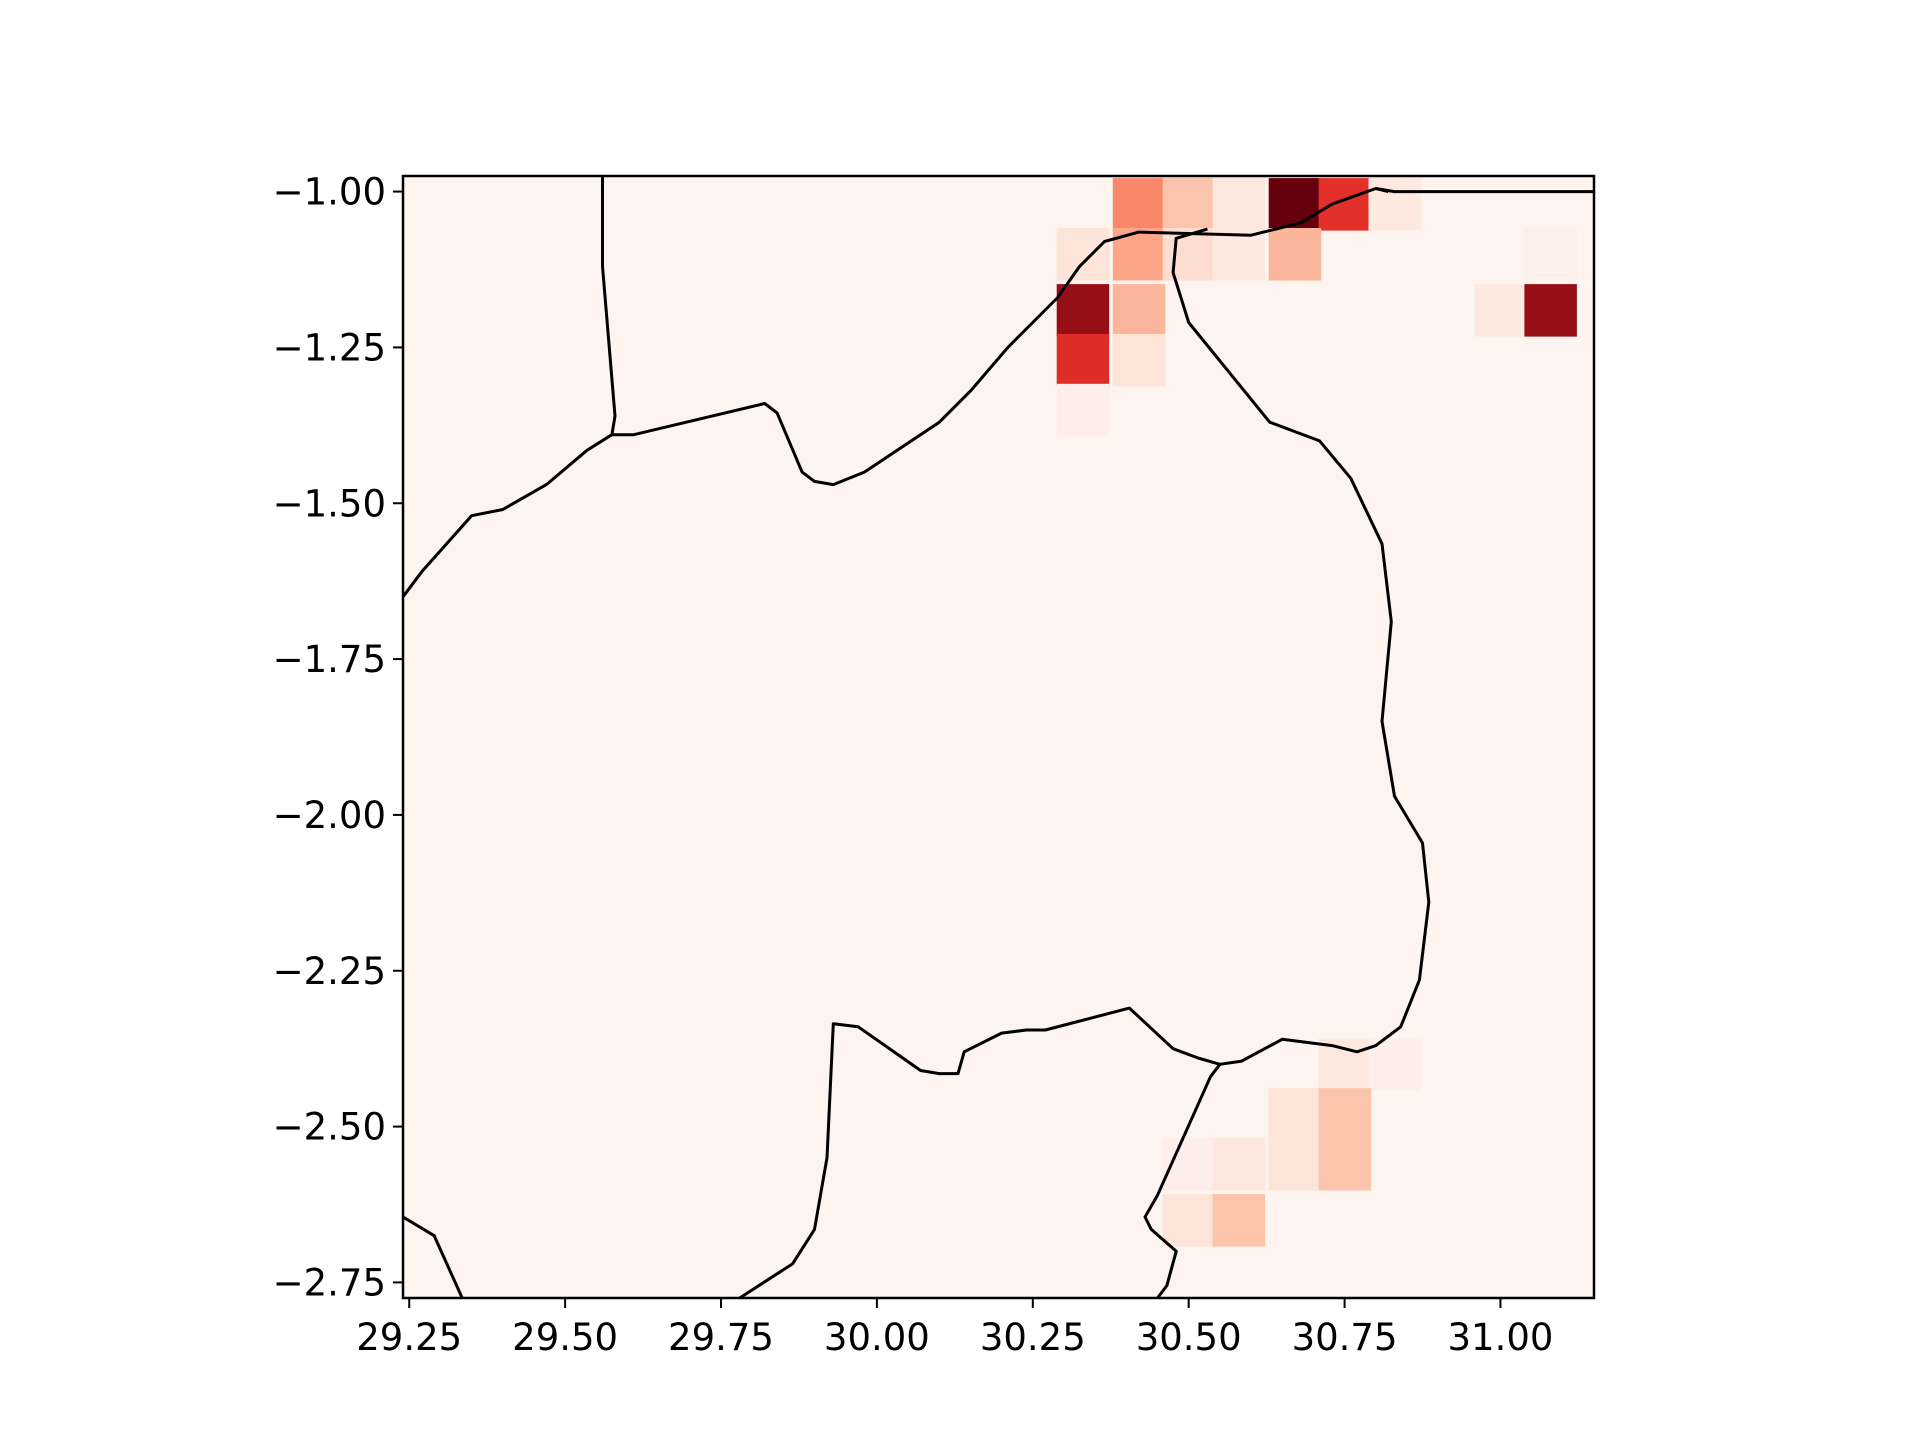  I want to click on y-tick-label: −2.75, so click(329, 1282).